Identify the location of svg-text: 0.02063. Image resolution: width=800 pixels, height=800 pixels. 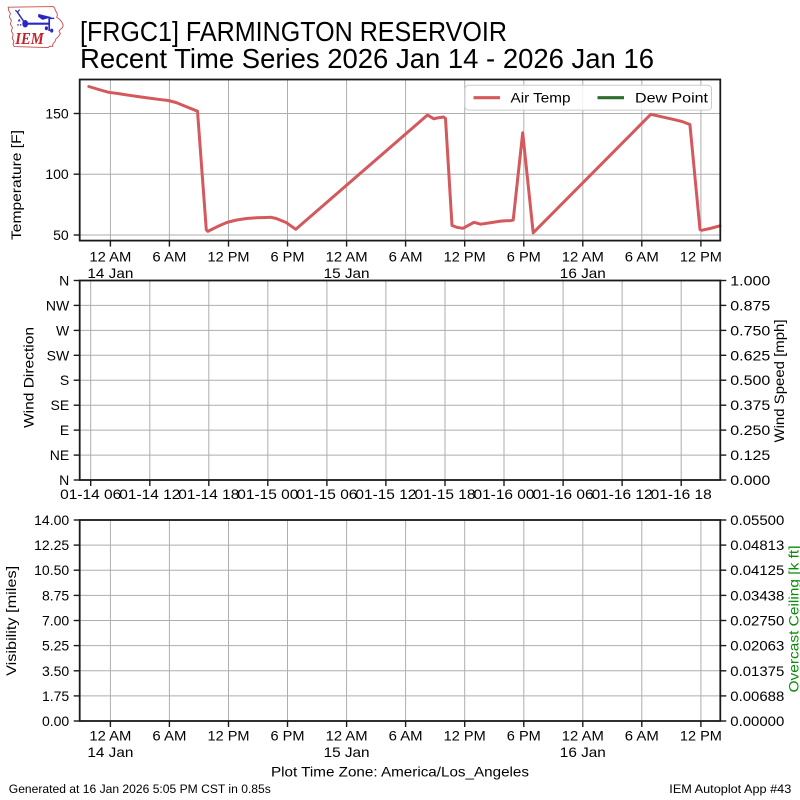
(757, 646).